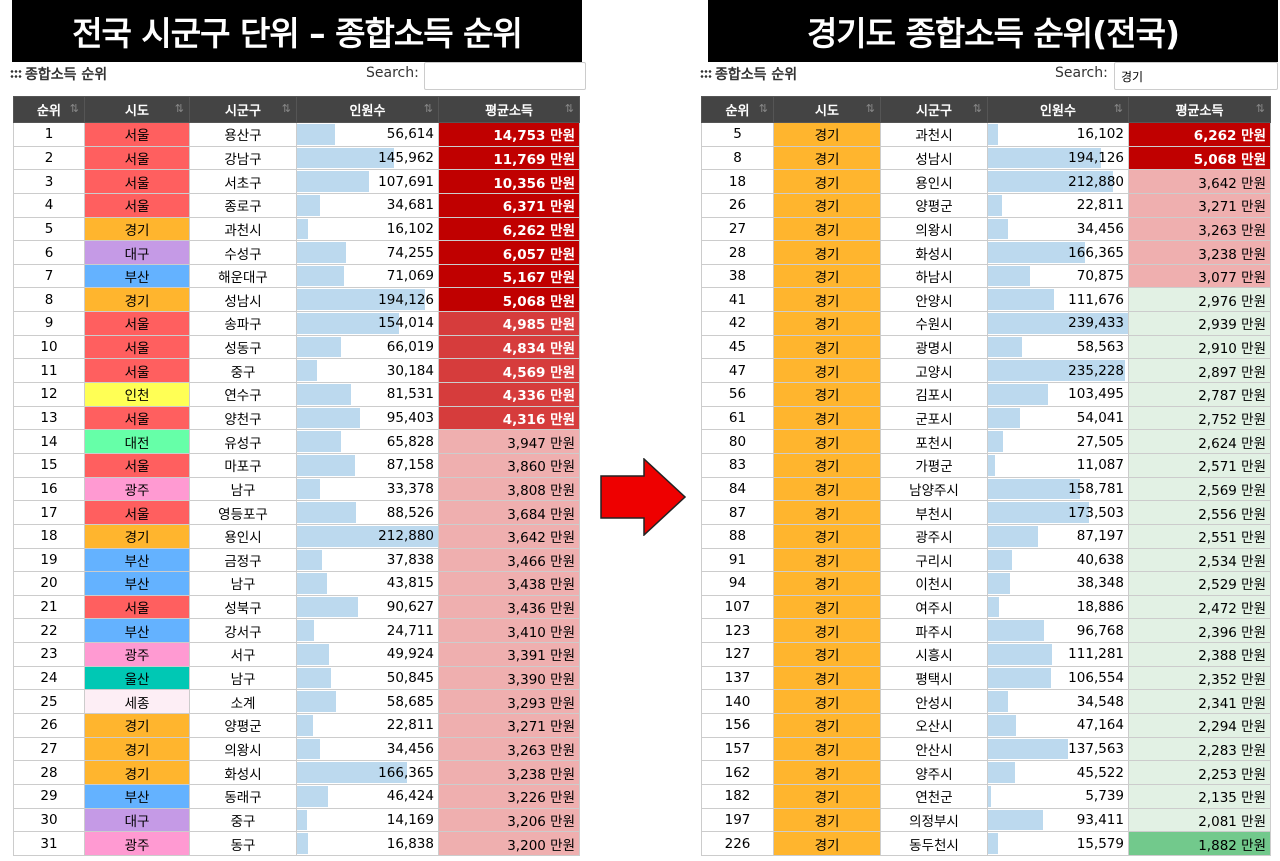  I want to click on table-row: 16 광주 남구 33,378 3,808 만원, so click(296, 489).